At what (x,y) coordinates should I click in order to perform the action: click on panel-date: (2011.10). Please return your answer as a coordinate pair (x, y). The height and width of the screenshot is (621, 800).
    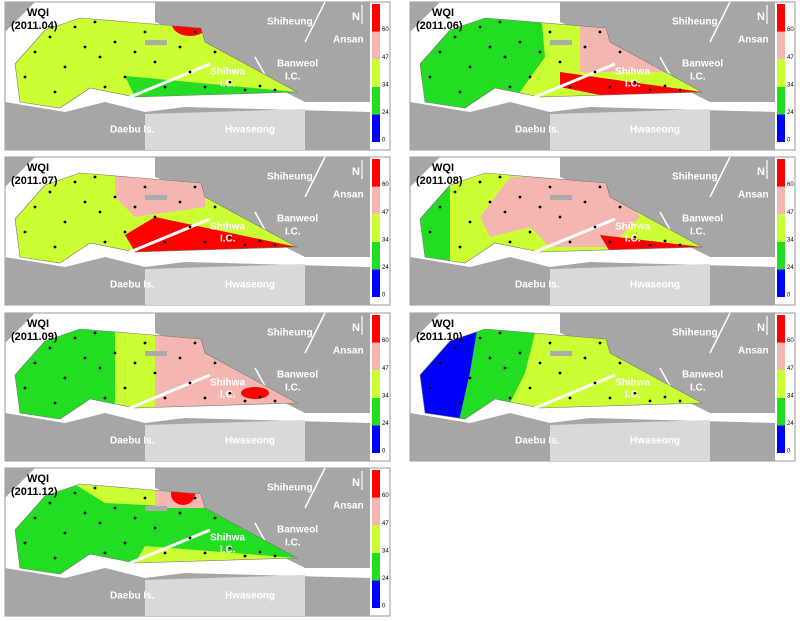
    Looking at the image, I should click on (439, 337).